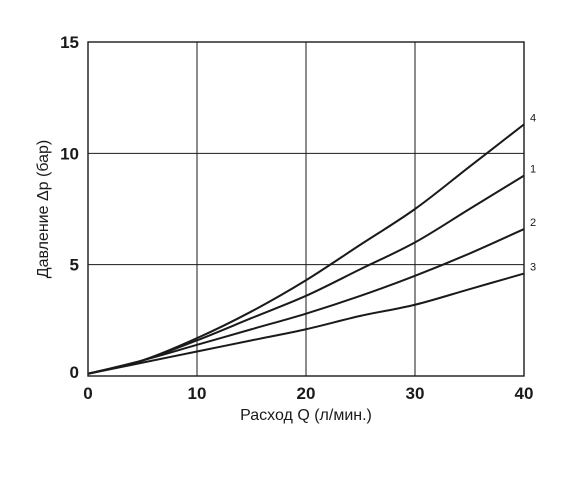 The height and width of the screenshot is (494, 585). I want to click on x-tick-label: 20, so click(306, 393).